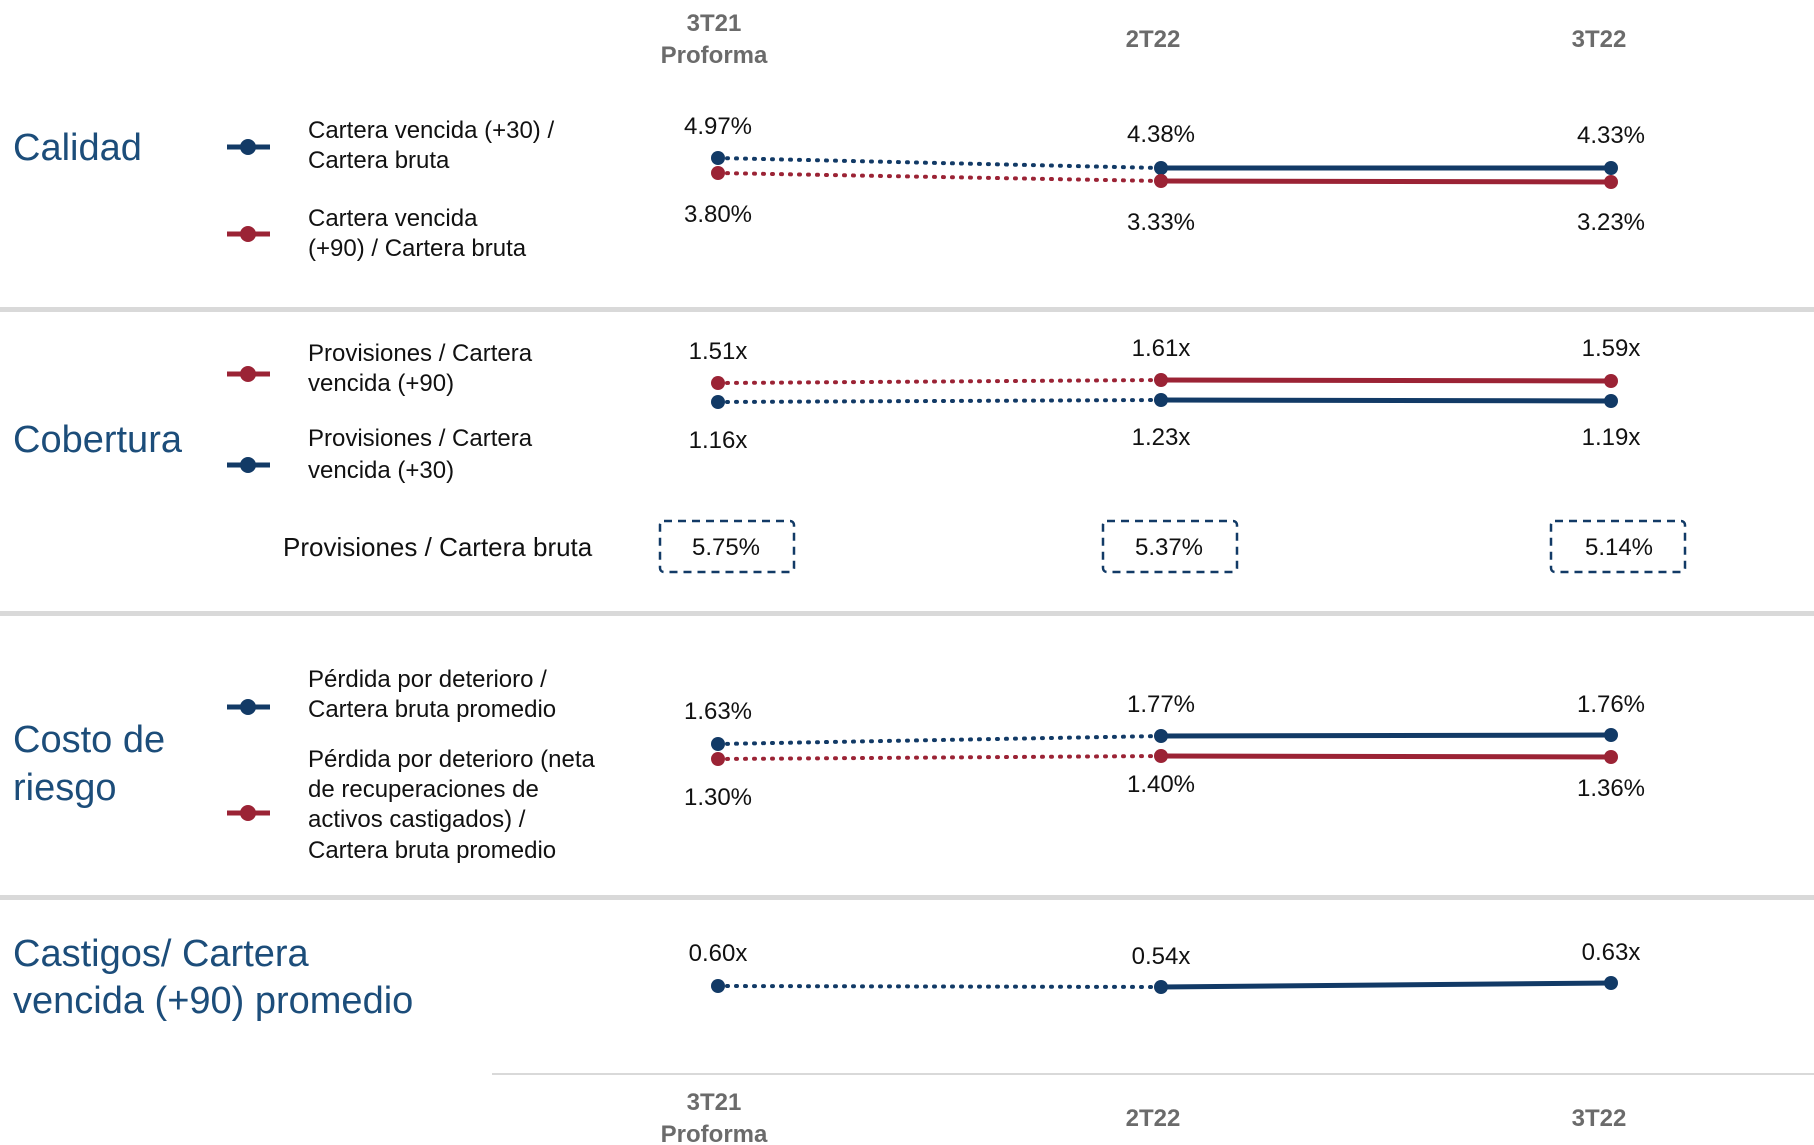 The width and height of the screenshot is (1814, 1145). Describe the element at coordinates (1386, 735) in the screenshot. I see `series-2-0-solid-segment` at that location.